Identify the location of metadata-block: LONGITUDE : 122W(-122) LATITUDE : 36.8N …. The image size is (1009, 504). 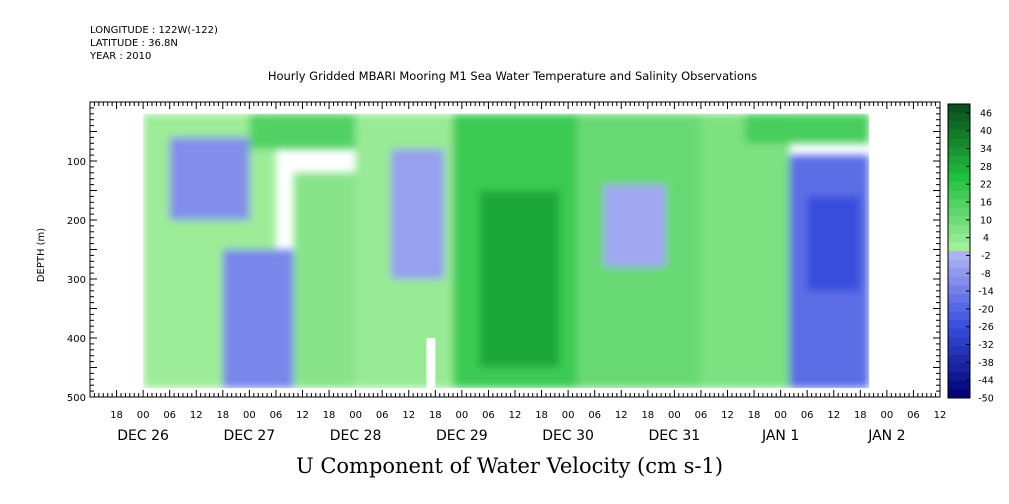
(154, 43).